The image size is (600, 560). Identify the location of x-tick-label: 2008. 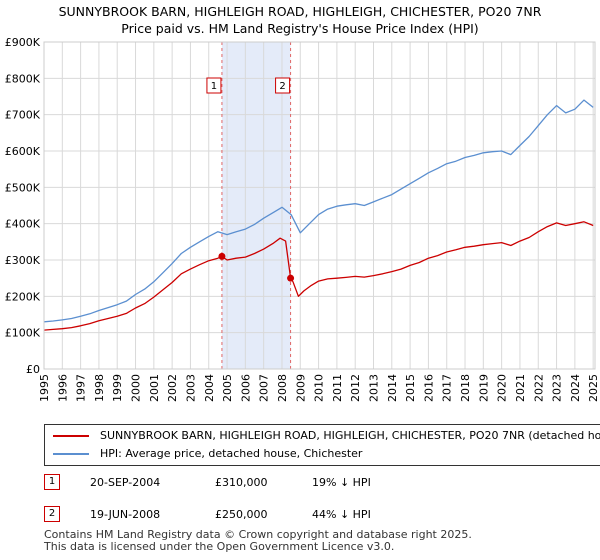
(282, 388).